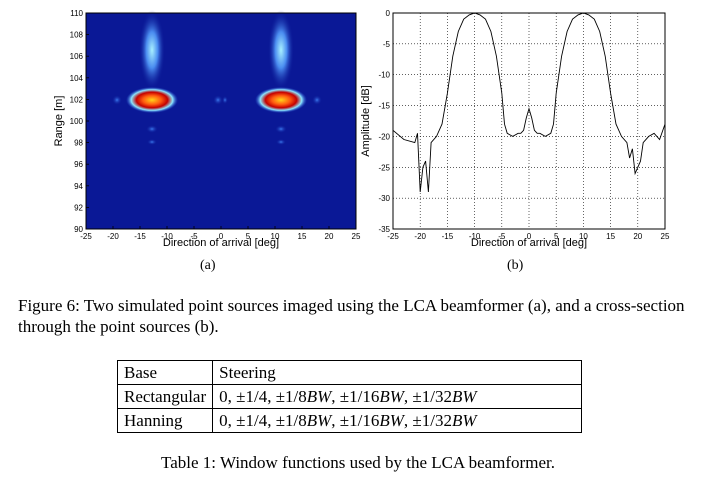 The height and width of the screenshot is (478, 716). What do you see at coordinates (77, 78) in the screenshot?
I see `y-tick-label: 104` at bounding box center [77, 78].